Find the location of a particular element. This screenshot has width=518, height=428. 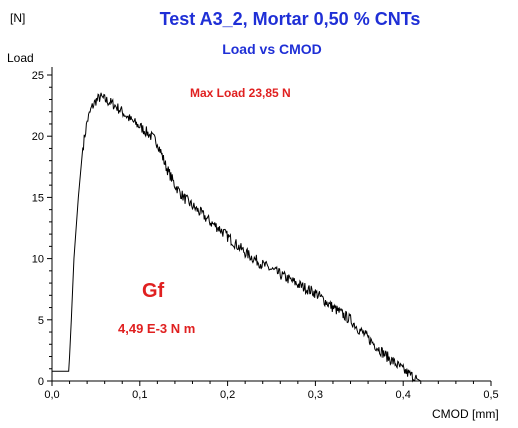

y-tick-label: 0 is located at coordinates (41, 382).